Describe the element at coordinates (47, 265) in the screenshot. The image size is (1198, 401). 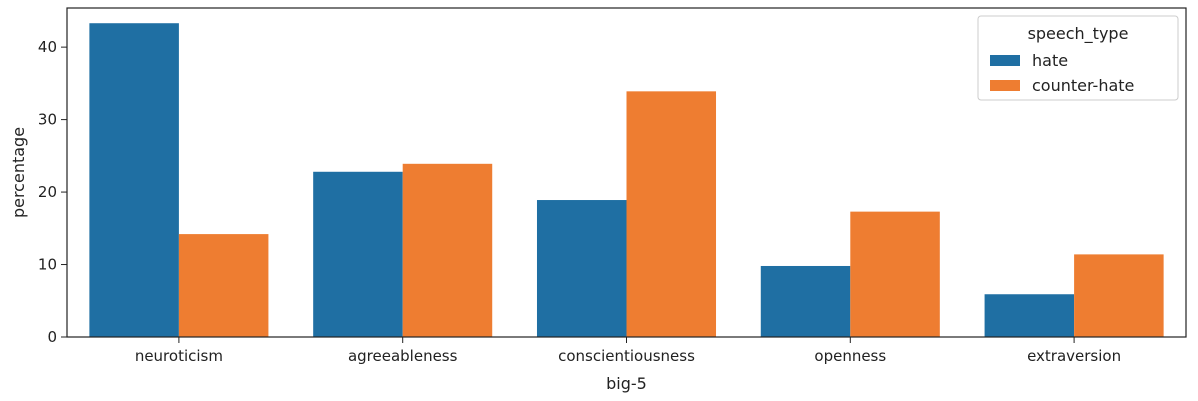
I see `y-tick-label: 10` at that location.